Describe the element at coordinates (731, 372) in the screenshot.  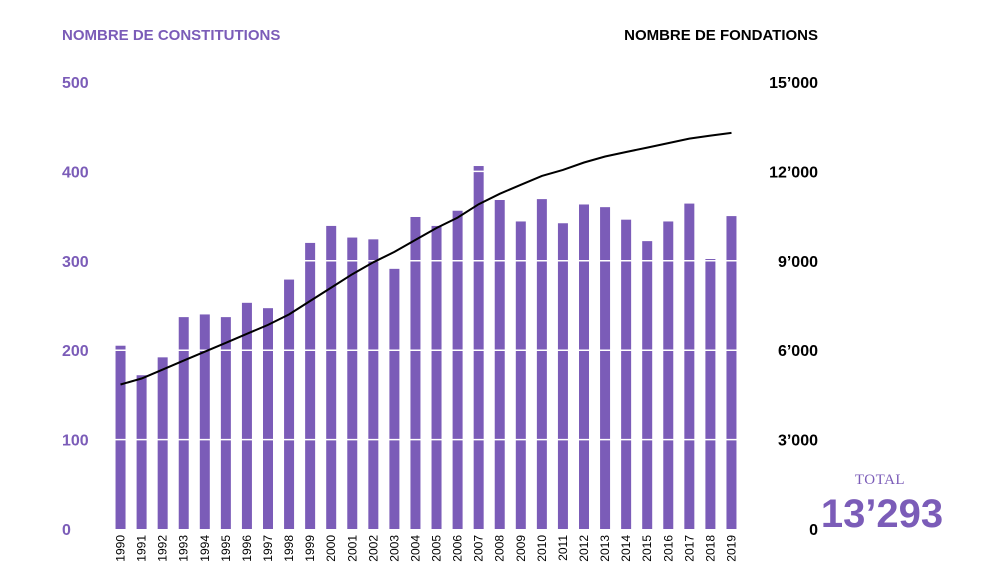
I see `bar-2019` at that location.